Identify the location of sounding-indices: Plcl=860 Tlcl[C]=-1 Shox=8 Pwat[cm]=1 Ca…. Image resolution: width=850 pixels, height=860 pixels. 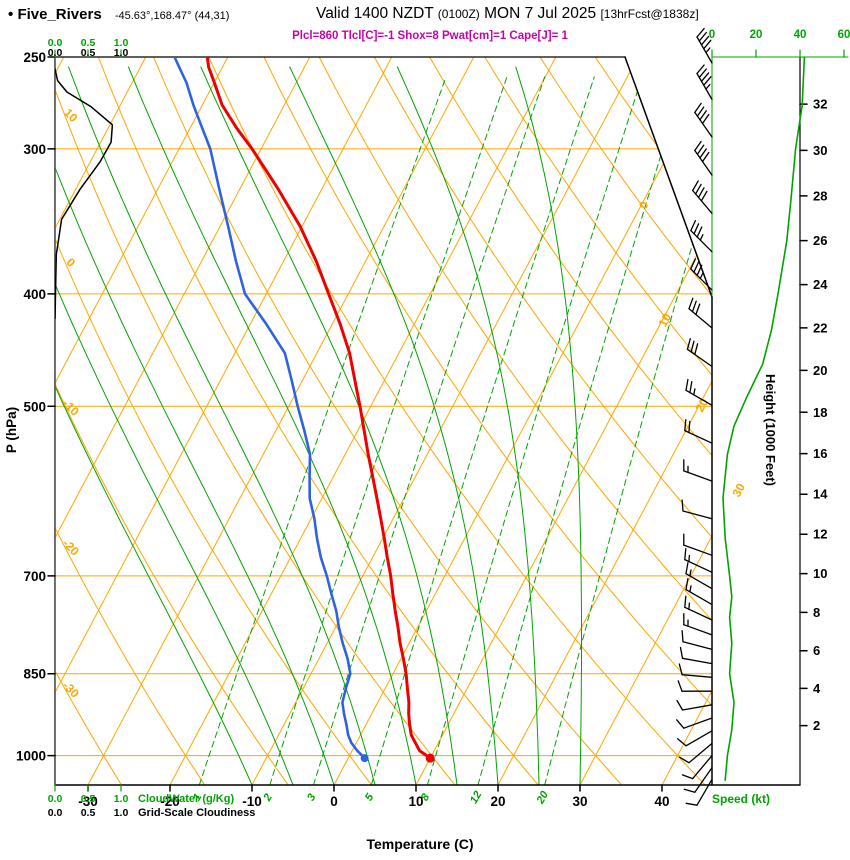
(430, 36).